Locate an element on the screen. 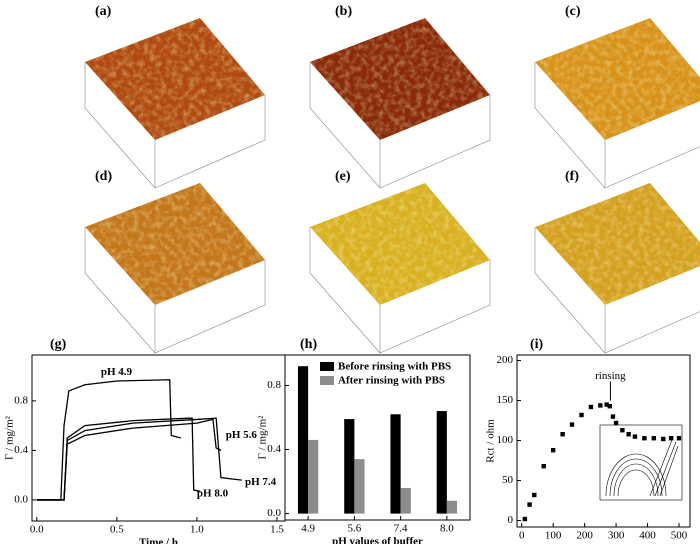  x-axis-label: Time / h is located at coordinates (158, 540).